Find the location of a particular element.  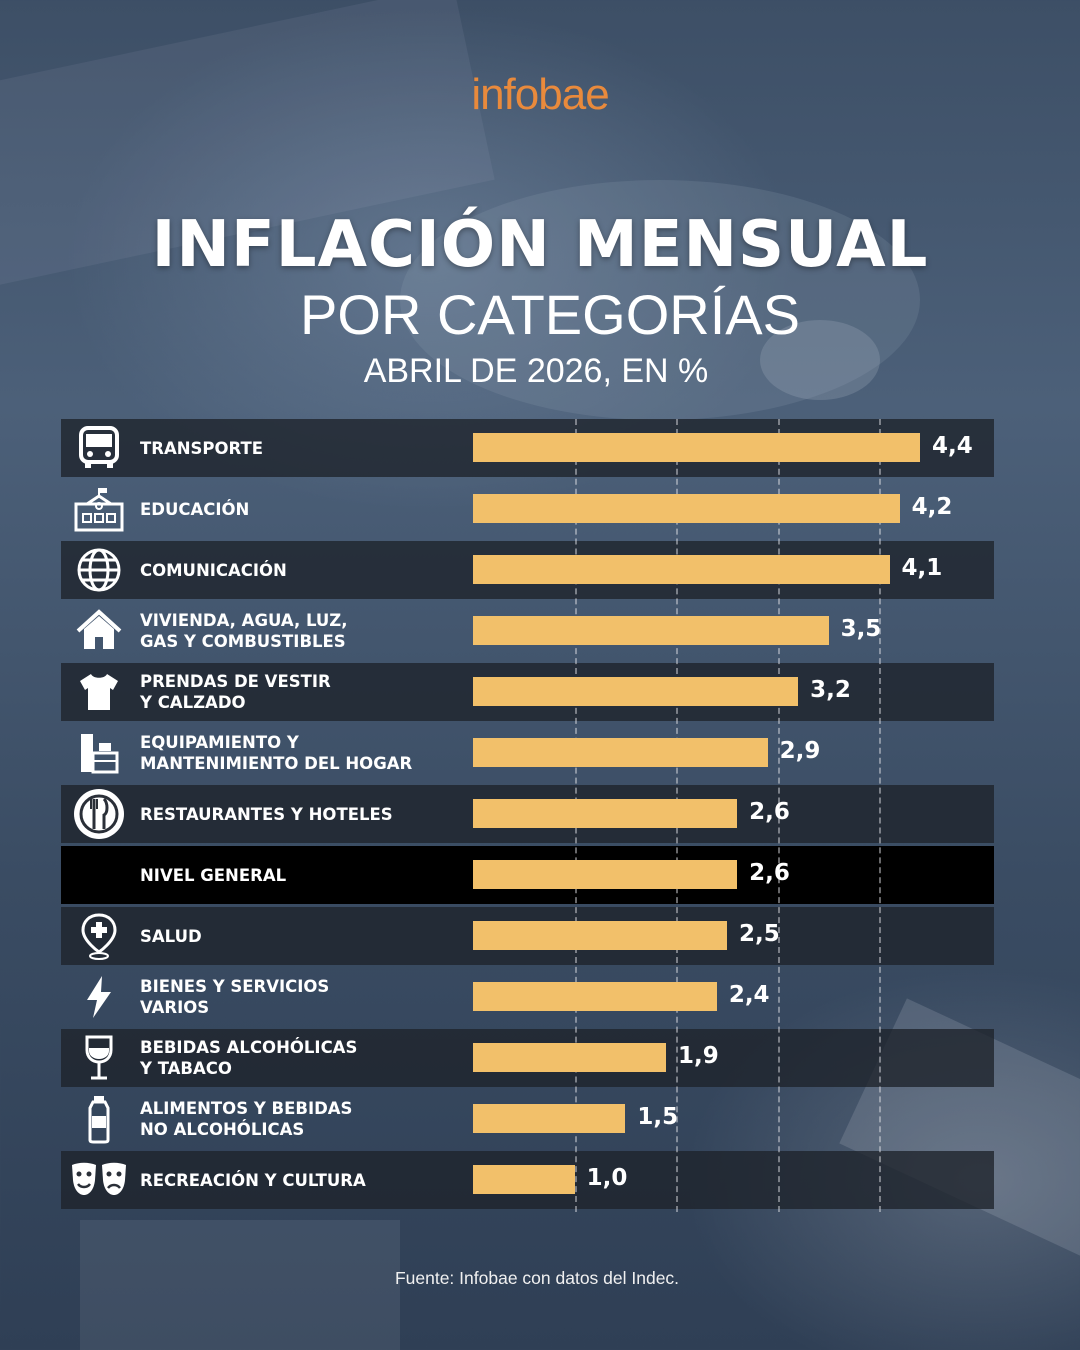

value-label: 1,5 is located at coordinates (658, 1117).